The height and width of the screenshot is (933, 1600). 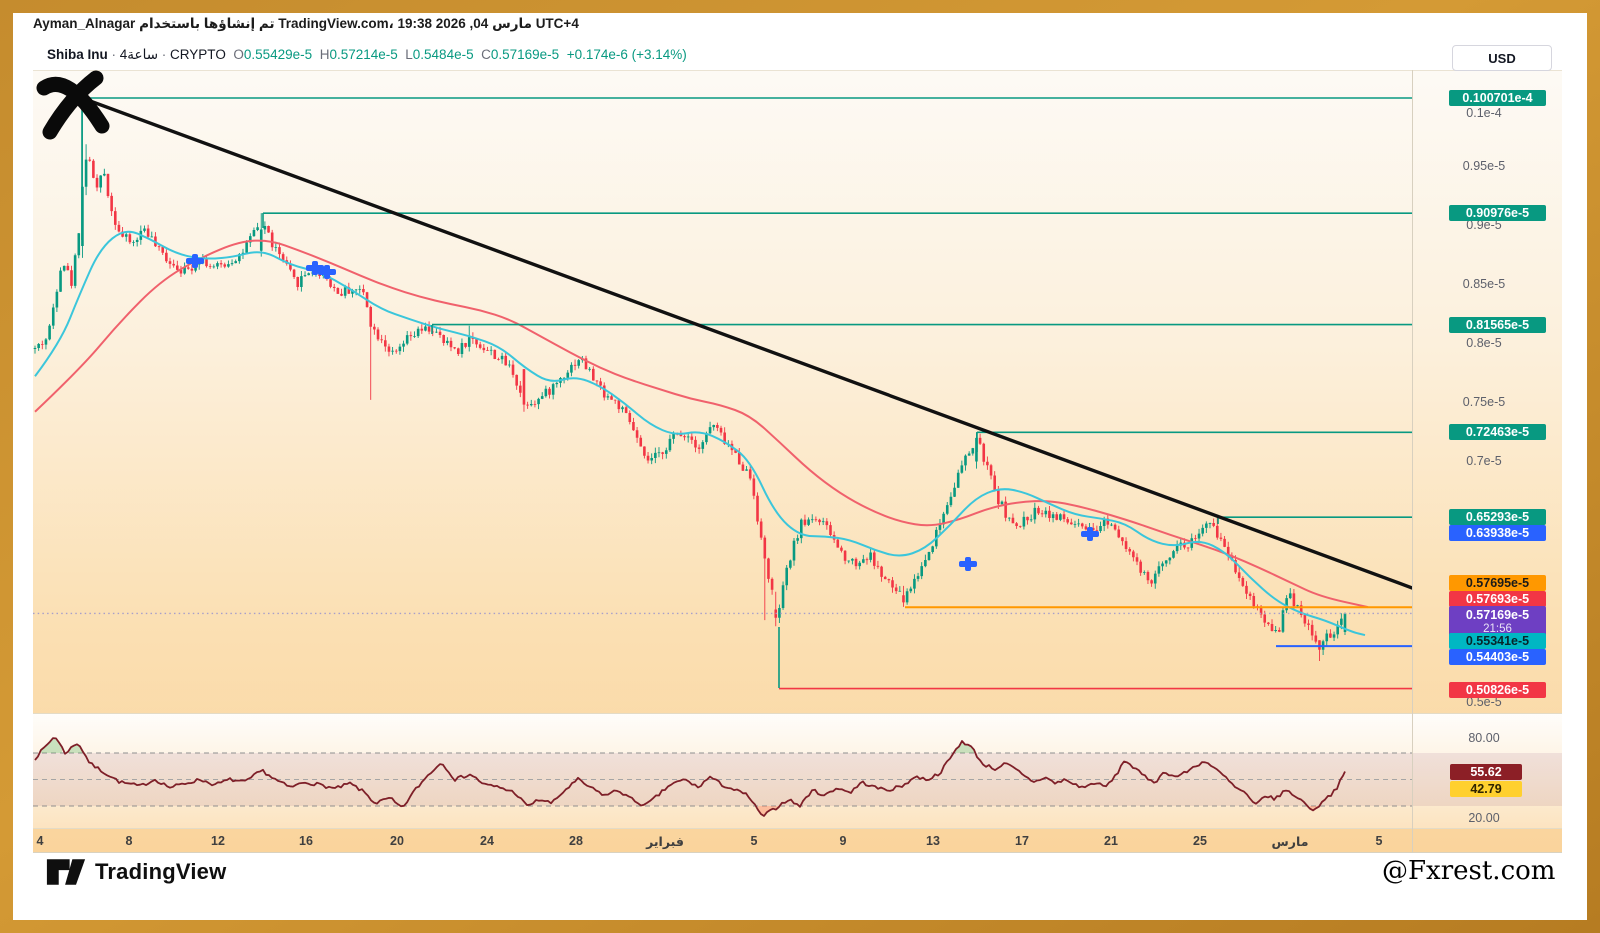 What do you see at coordinates (443, 23) in the screenshot?
I see `datetime-text: 19:38 2026 ,04` at bounding box center [443, 23].